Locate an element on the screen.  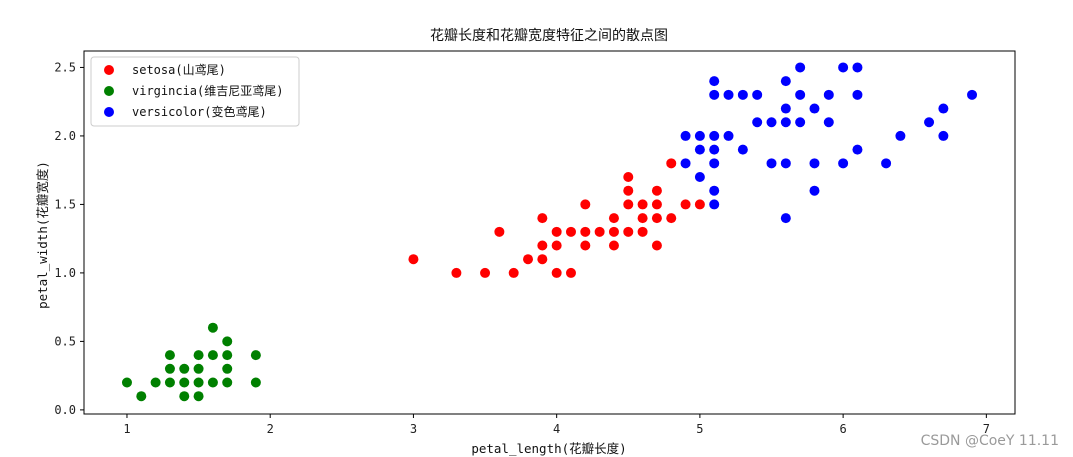
y-tick-label: 0.0 is located at coordinates (65, 410).